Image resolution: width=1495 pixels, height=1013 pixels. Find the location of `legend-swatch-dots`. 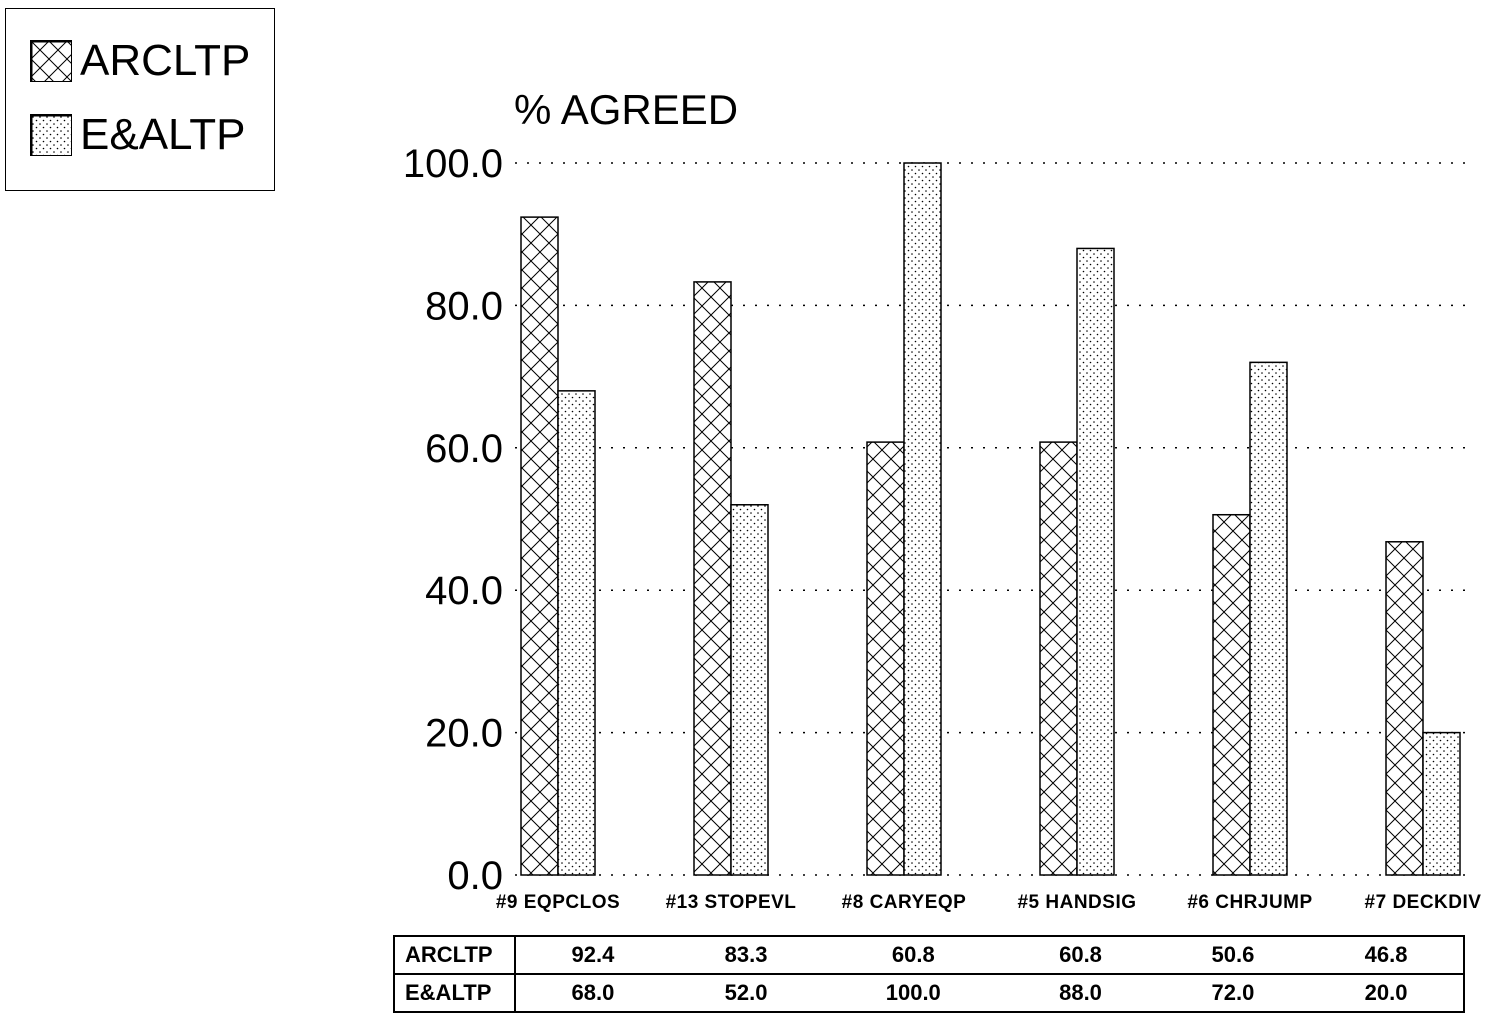

legend-swatch-dots is located at coordinates (51, 135).